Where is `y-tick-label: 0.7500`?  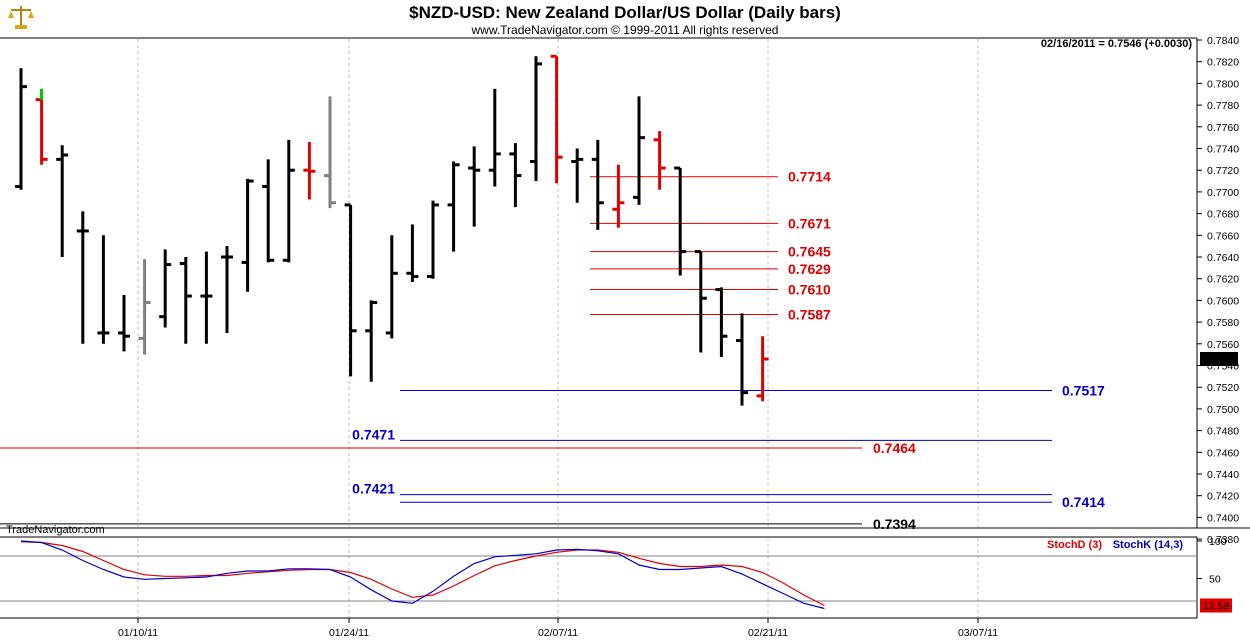 y-tick-label: 0.7500 is located at coordinates (1223, 410).